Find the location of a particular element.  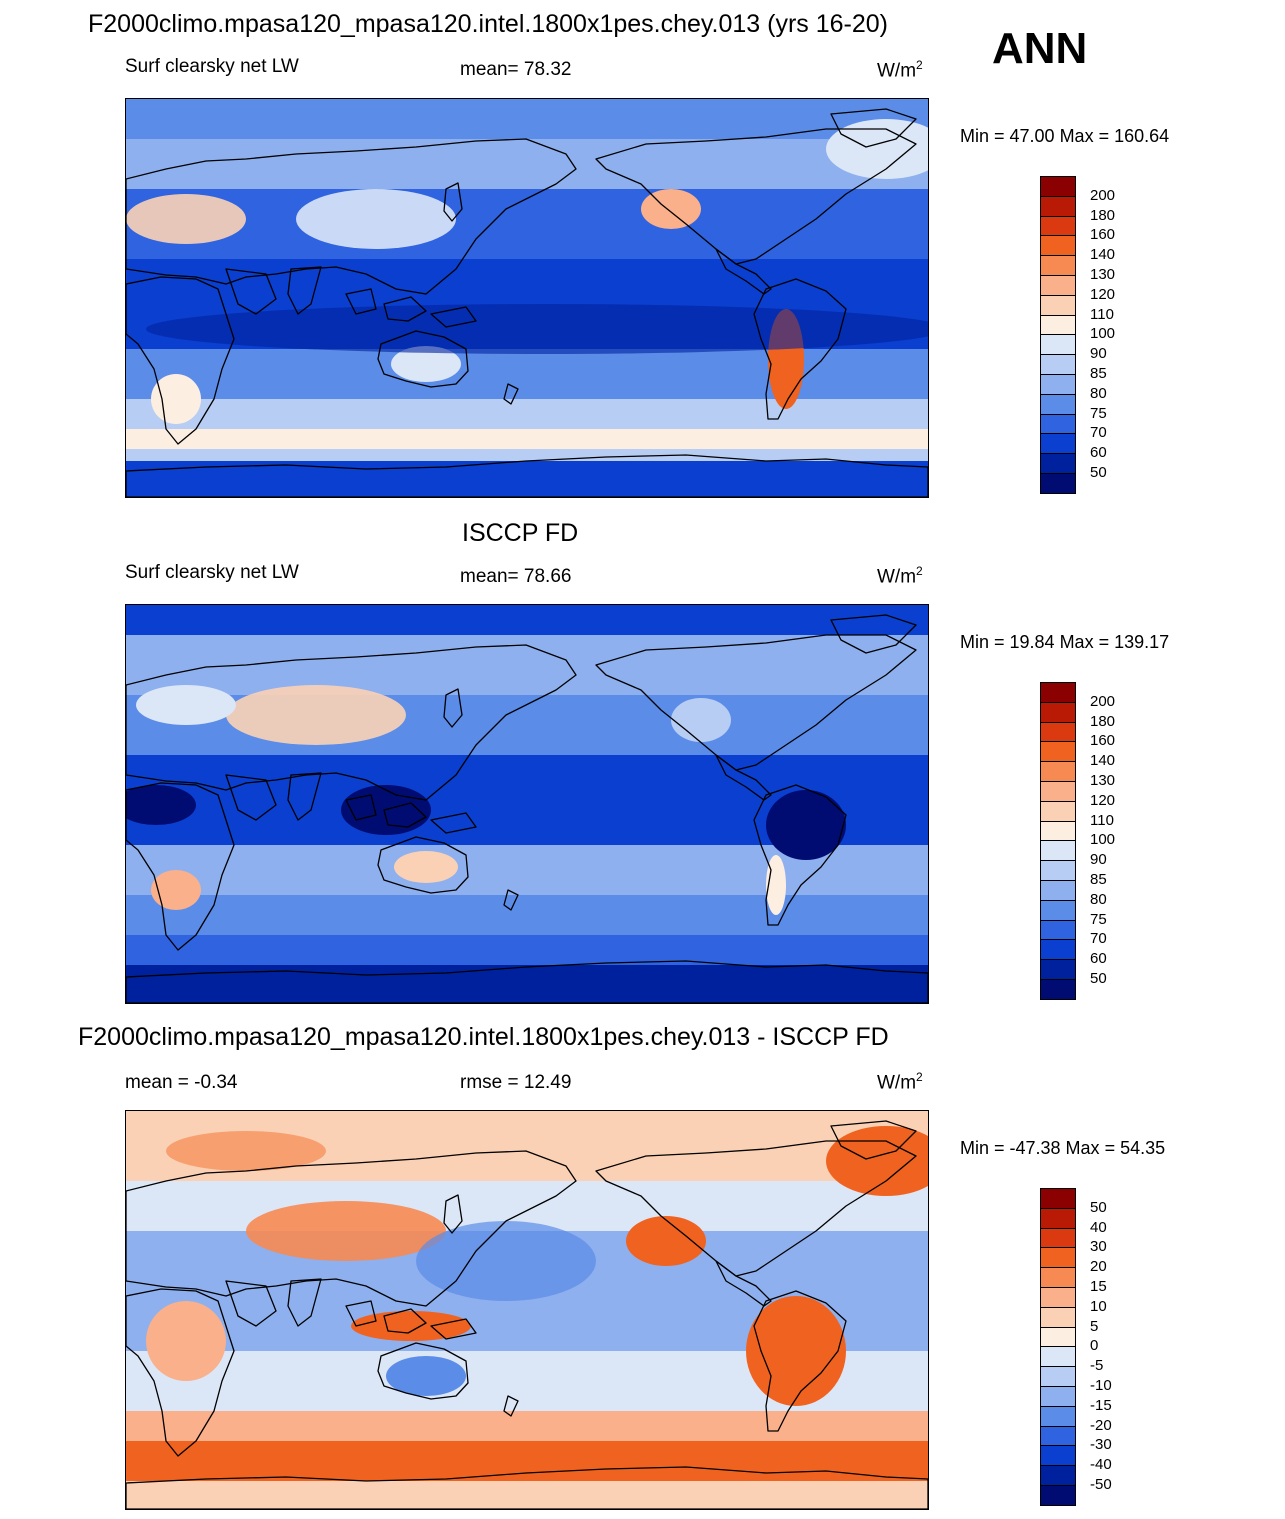

colorbar-tick-label: 120 is located at coordinates (1103, 294).